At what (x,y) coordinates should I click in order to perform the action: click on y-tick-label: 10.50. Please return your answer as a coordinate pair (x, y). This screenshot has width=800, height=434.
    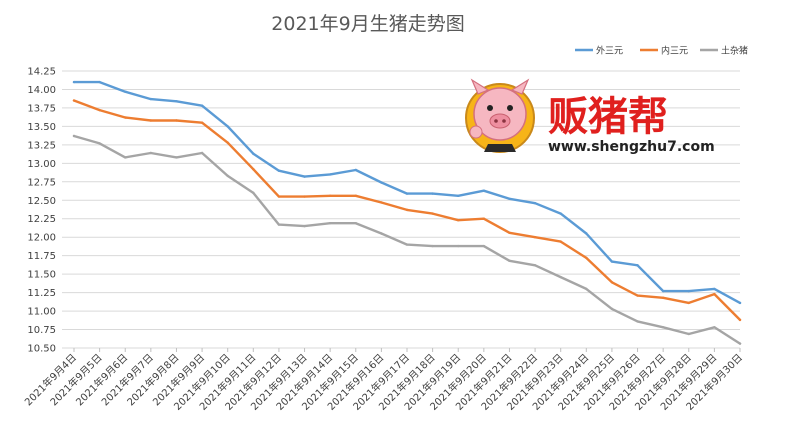
    Looking at the image, I should click on (41, 349).